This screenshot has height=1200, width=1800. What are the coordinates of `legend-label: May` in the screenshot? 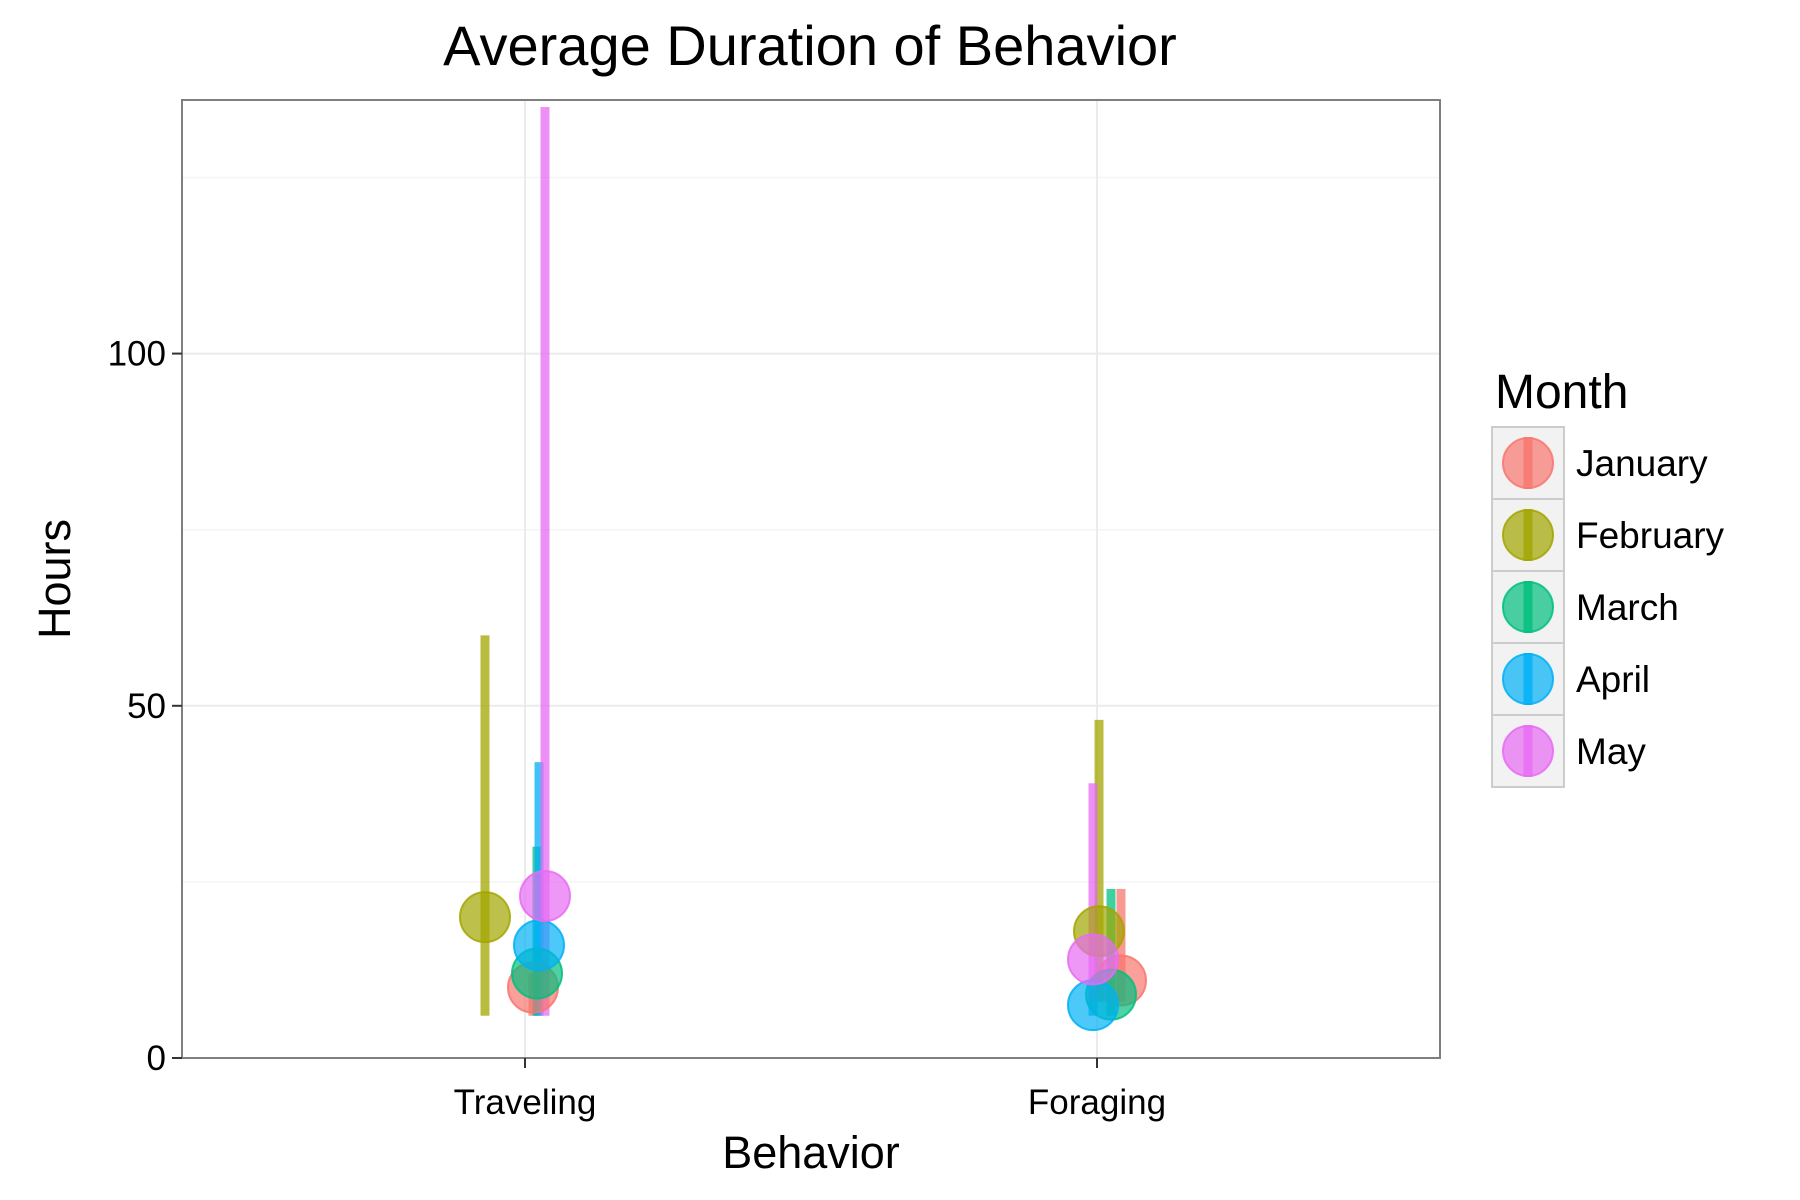 It's located at (1611, 751).